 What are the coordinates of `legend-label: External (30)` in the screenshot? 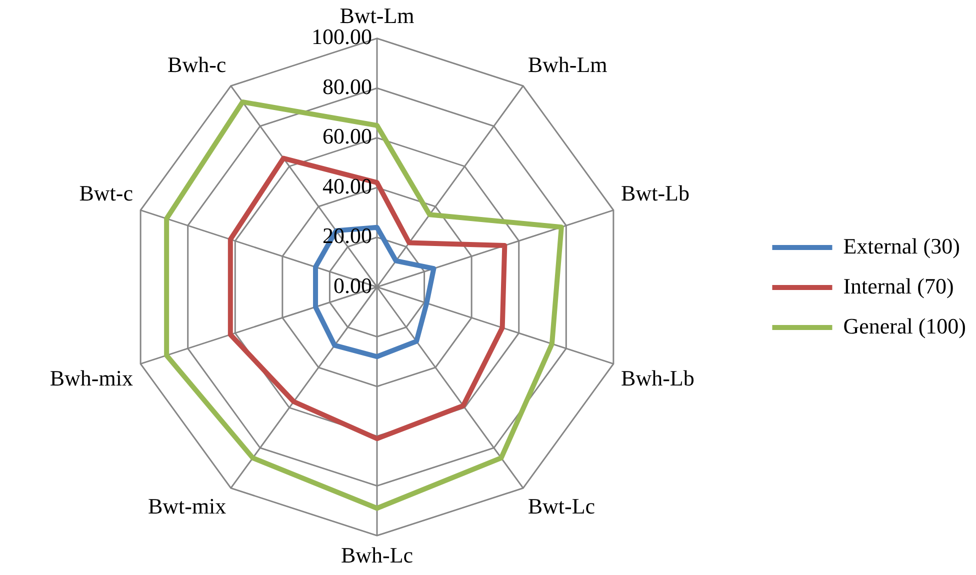 It's located at (901, 245).